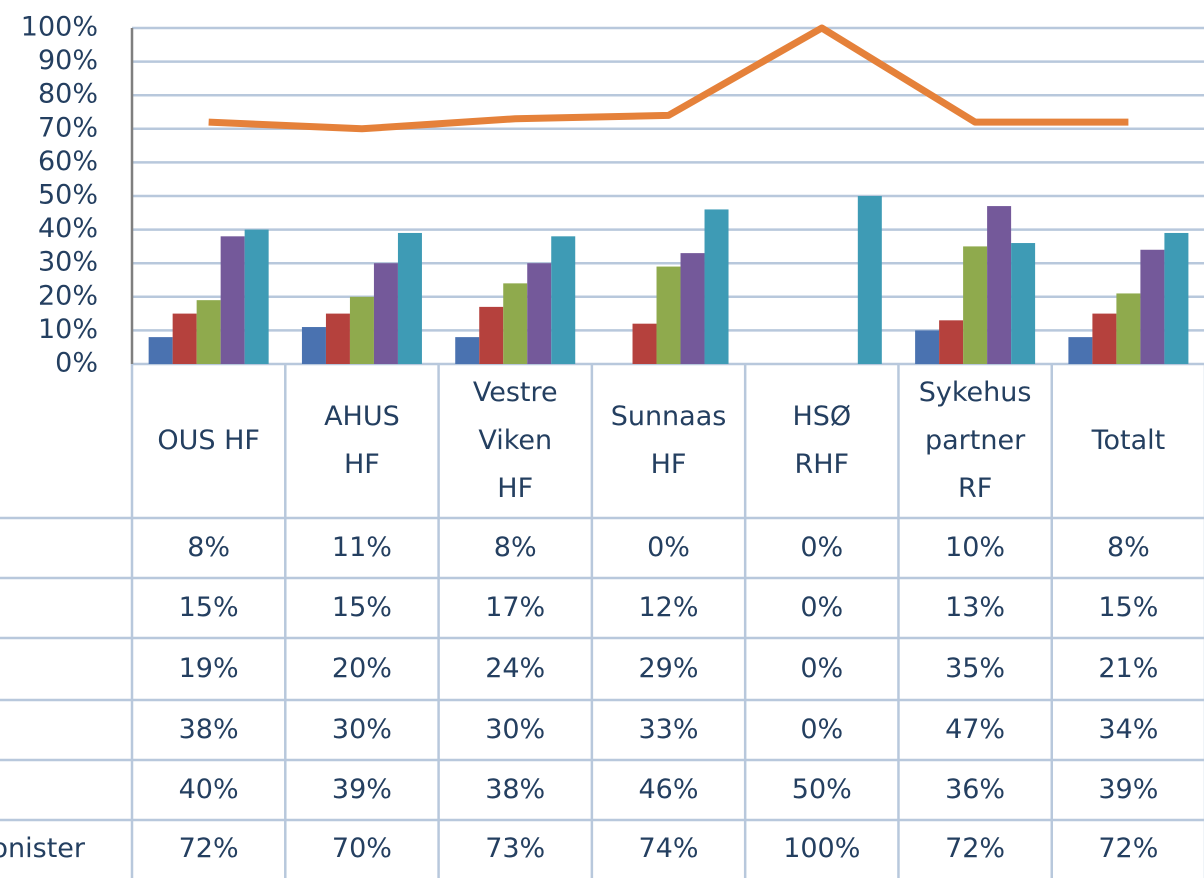  I want to click on y-tick-label: 10%, so click(68, 329).